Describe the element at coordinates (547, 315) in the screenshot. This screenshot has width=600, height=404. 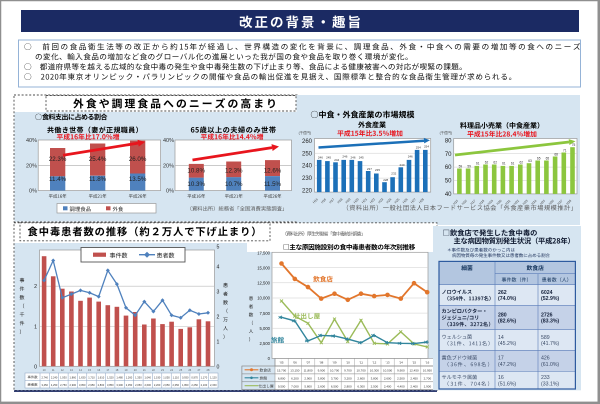
I see `svg-text: 2726` at that location.